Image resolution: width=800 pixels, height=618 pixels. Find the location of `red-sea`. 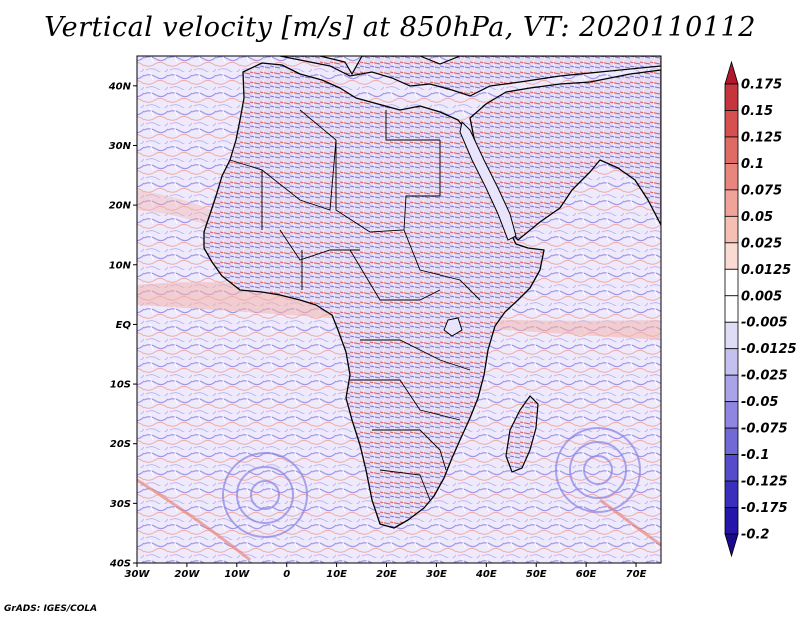

red-sea is located at coordinates (488, 180).